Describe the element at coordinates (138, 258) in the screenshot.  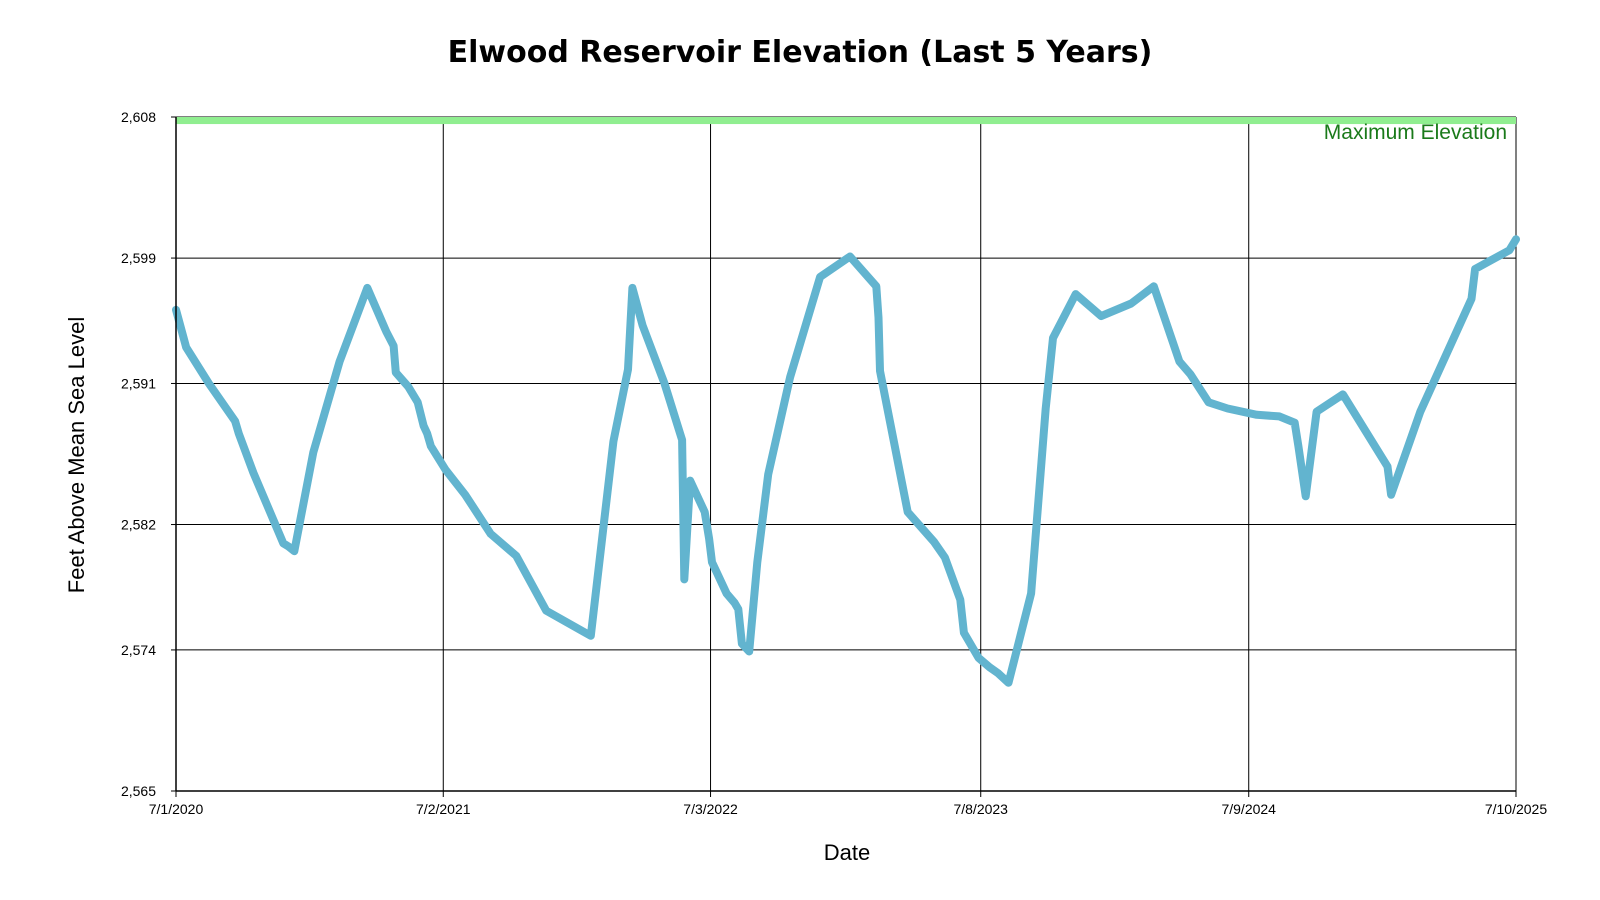
I see `y-tick-label: 2,599` at that location.